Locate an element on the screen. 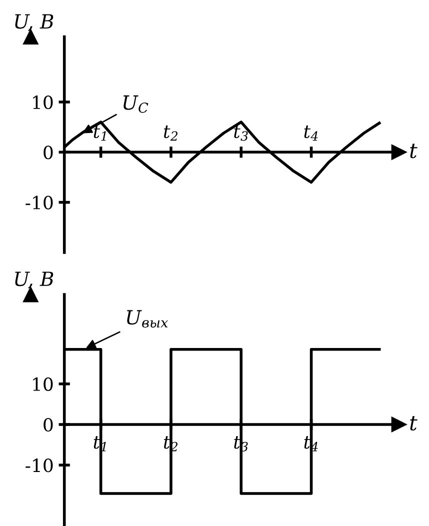  x-tick-label: t$_{3}$ is located at coordinates (241, 133).